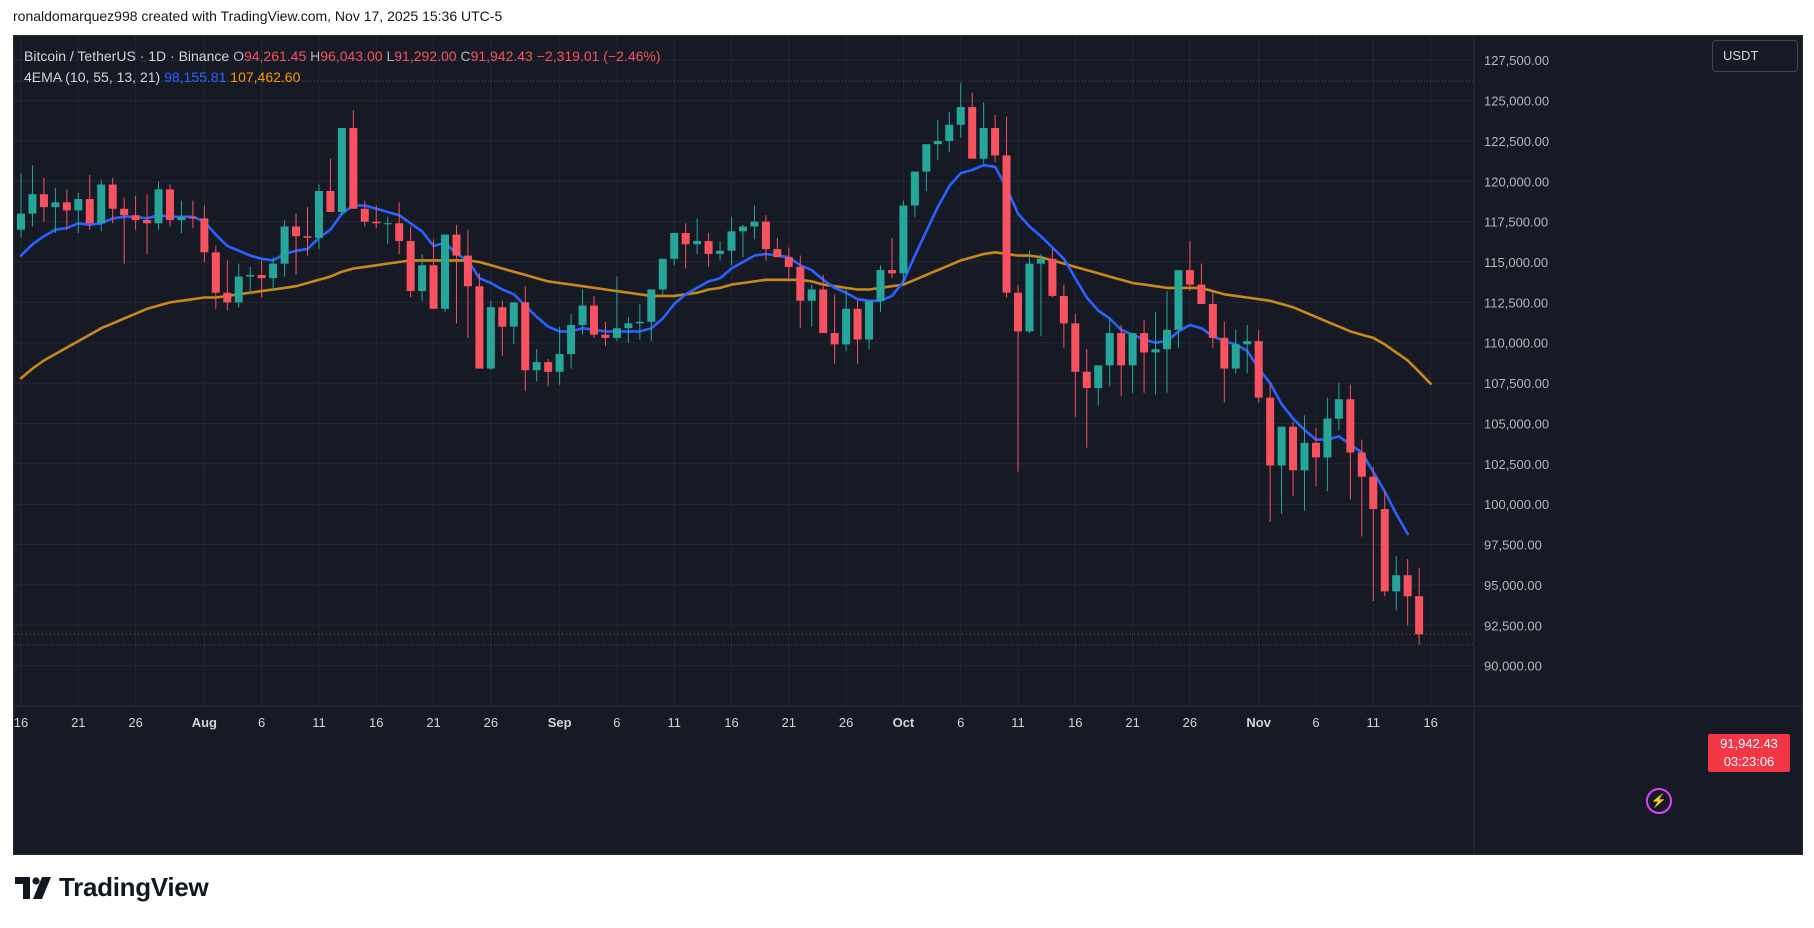 The width and height of the screenshot is (1814, 928). I want to click on price-tick-label: 95,000.00, so click(1513, 585).